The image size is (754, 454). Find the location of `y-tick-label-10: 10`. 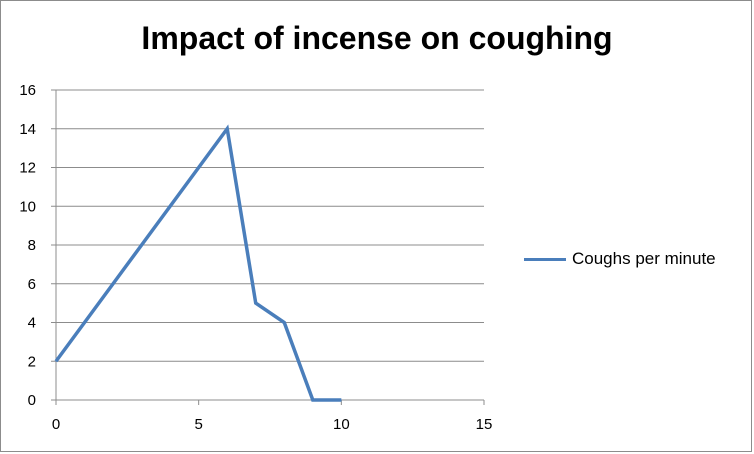

y-tick-label-10: 10 is located at coordinates (27, 206).